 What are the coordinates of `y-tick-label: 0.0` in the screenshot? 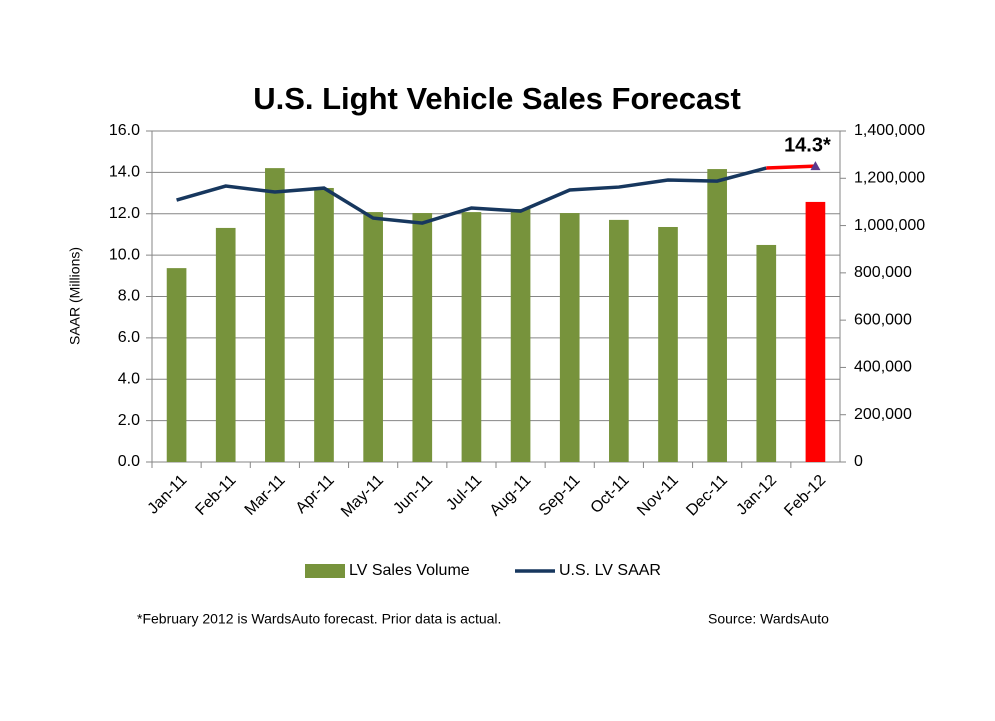 It's located at (129, 461).